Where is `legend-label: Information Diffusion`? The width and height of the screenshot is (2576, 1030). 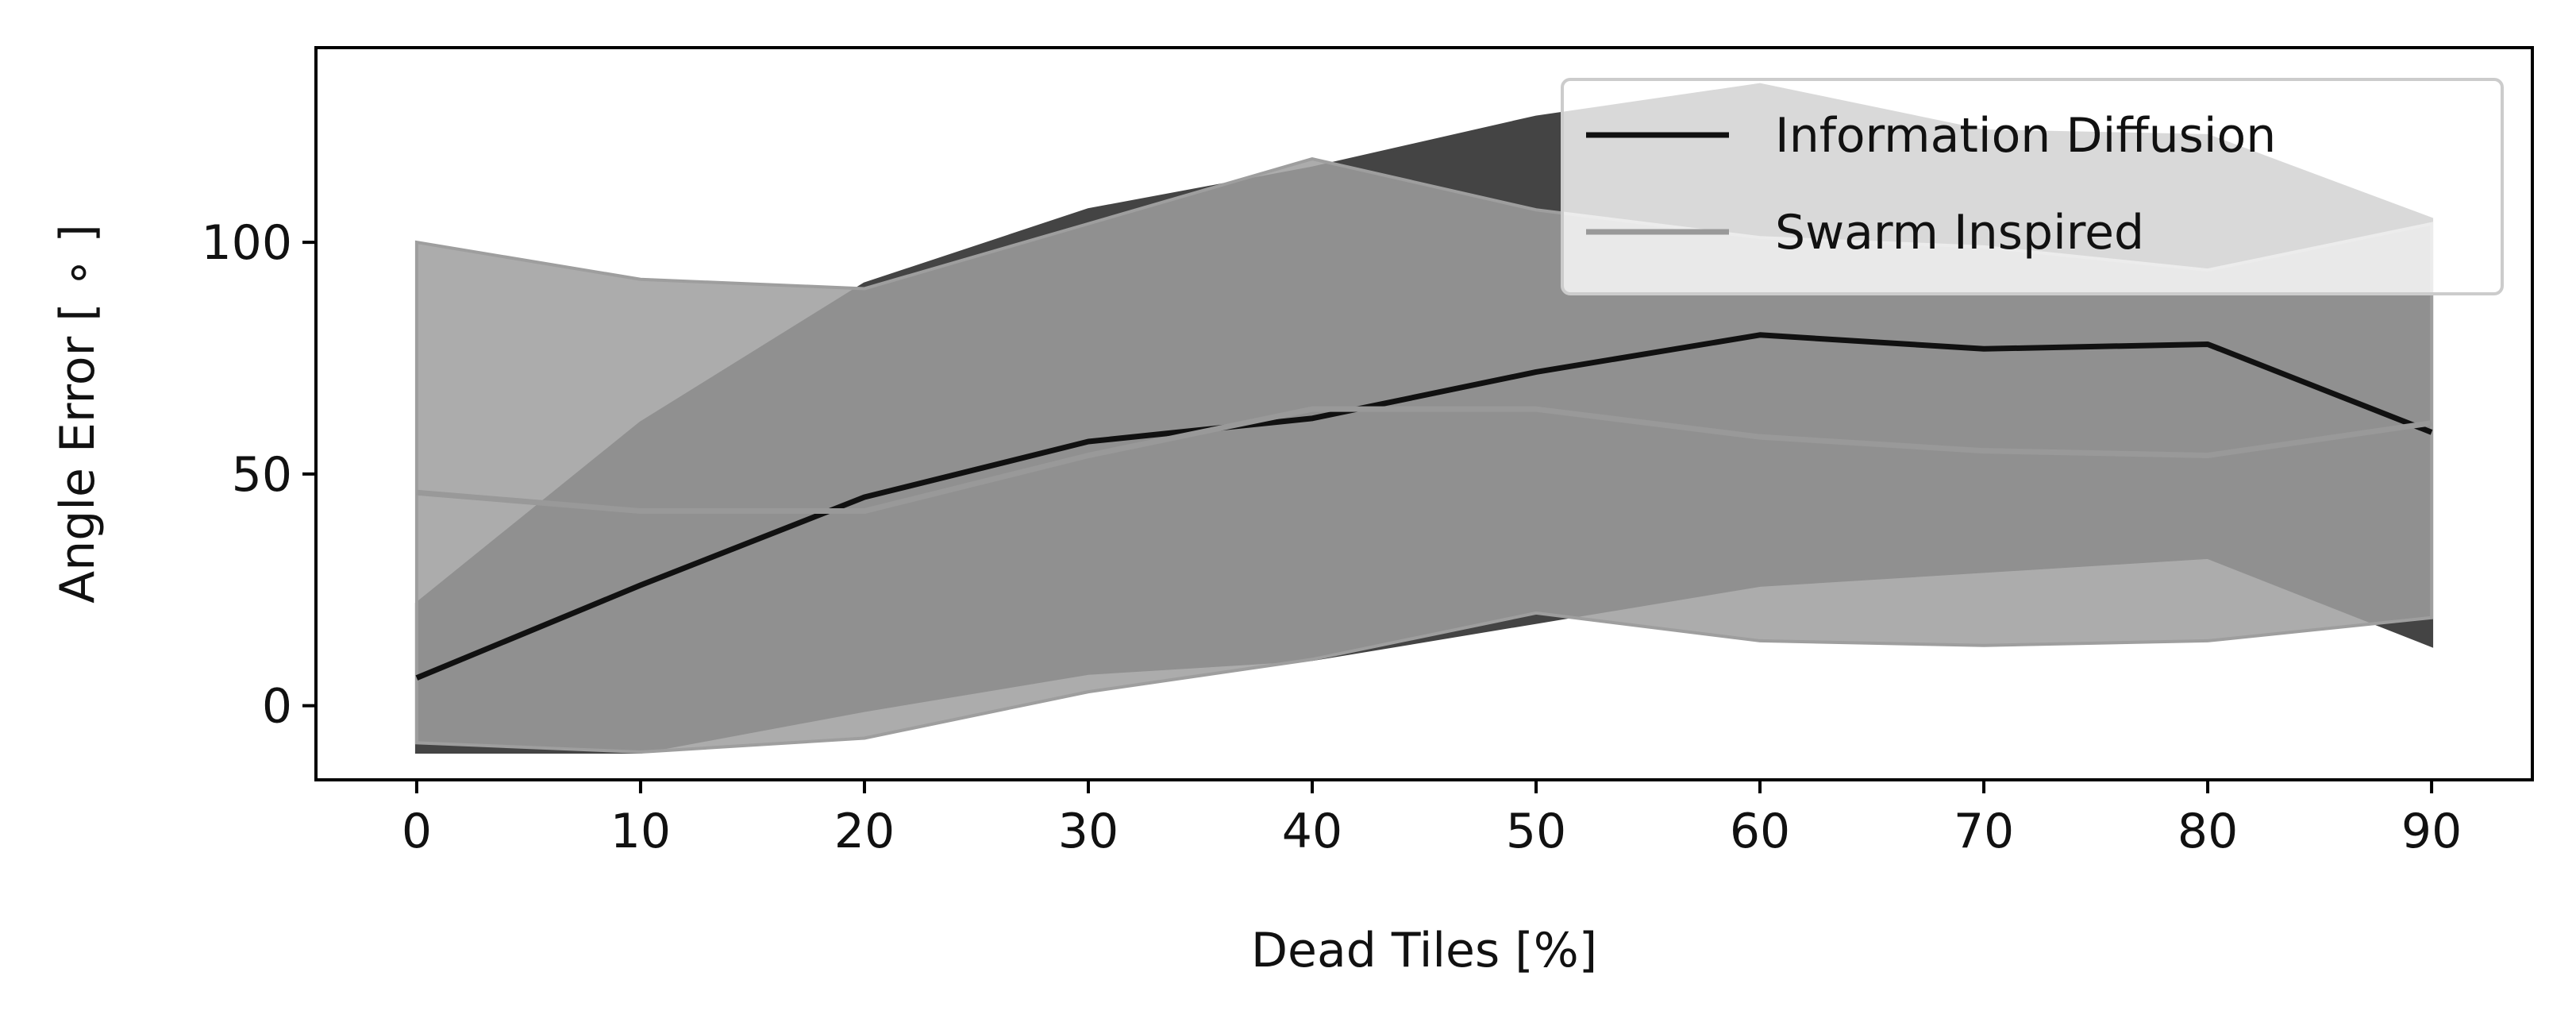 legend-label: Information Diffusion is located at coordinates (2025, 136).